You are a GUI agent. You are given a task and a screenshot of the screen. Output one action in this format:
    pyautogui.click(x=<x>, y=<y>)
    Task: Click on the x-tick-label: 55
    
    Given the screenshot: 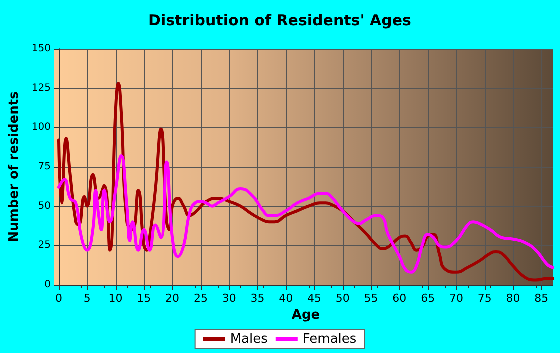 What is the action you would take?
    pyautogui.click(x=371, y=298)
    